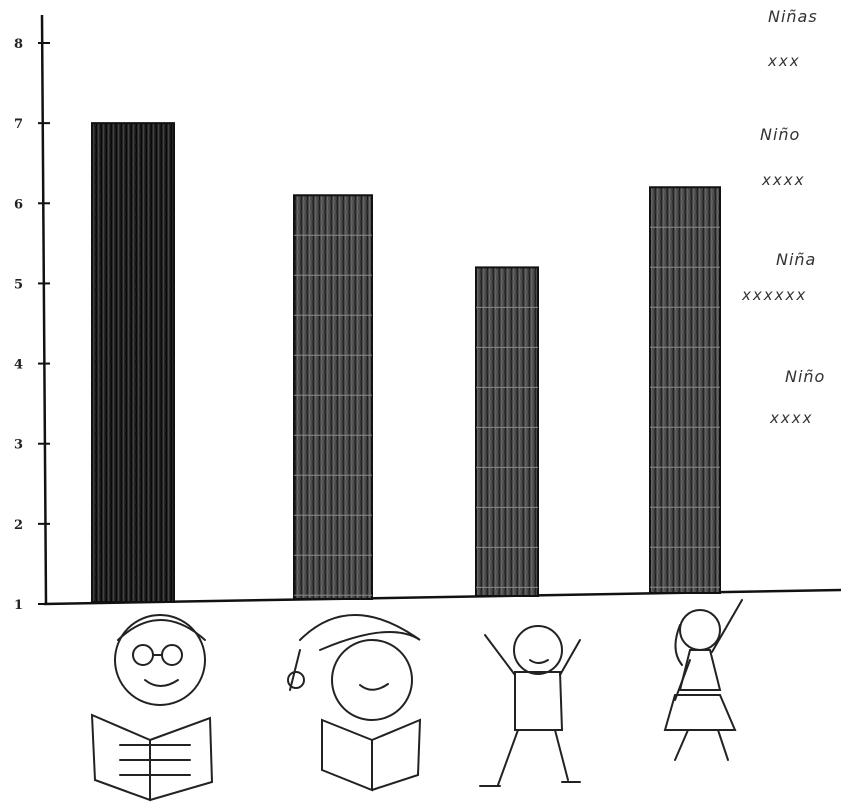 The image size is (841, 805). I want to click on bar-boy-arms-up, so click(507, 431).